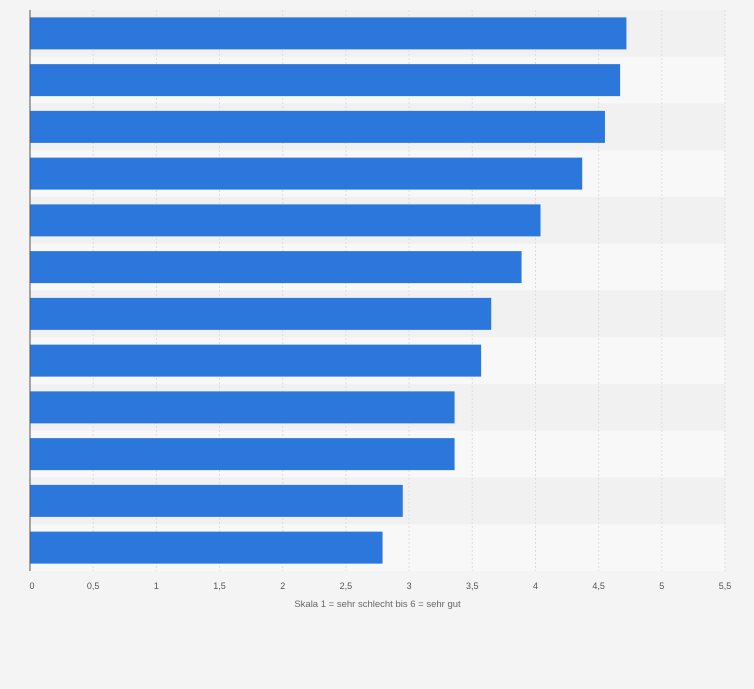 The height and width of the screenshot is (689, 754). Describe the element at coordinates (661, 586) in the screenshot. I see `x-tick-label: 5` at that location.